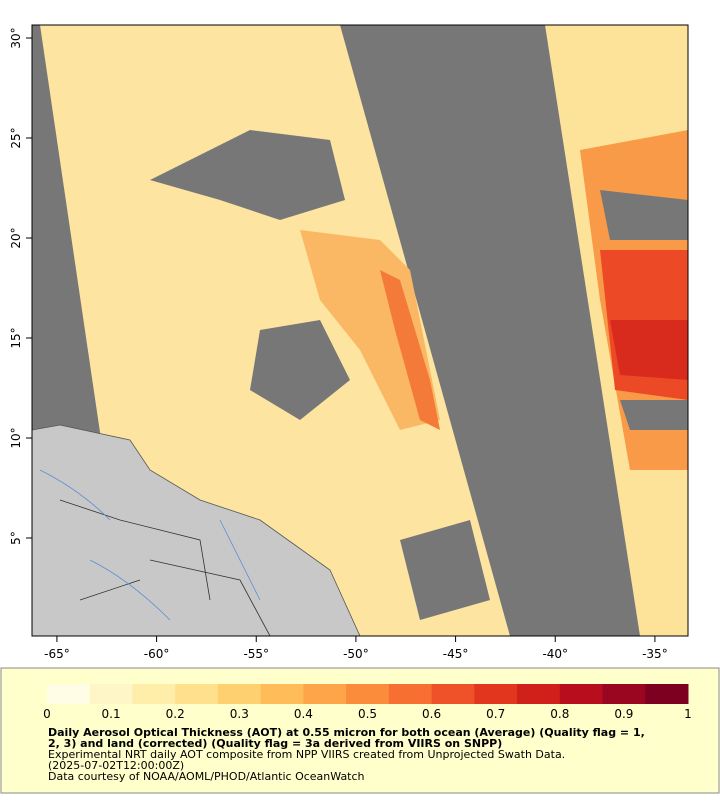  What do you see at coordinates (356, 654) in the screenshot?
I see `x-tick-label: -50°` at bounding box center [356, 654].